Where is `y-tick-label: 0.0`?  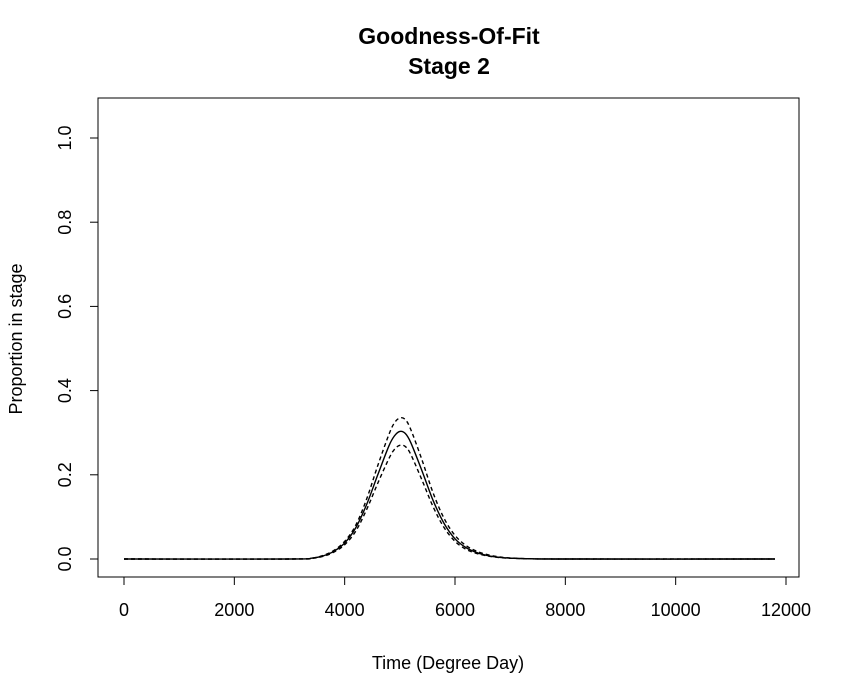 y-tick-label: 0.0 is located at coordinates (65, 558).